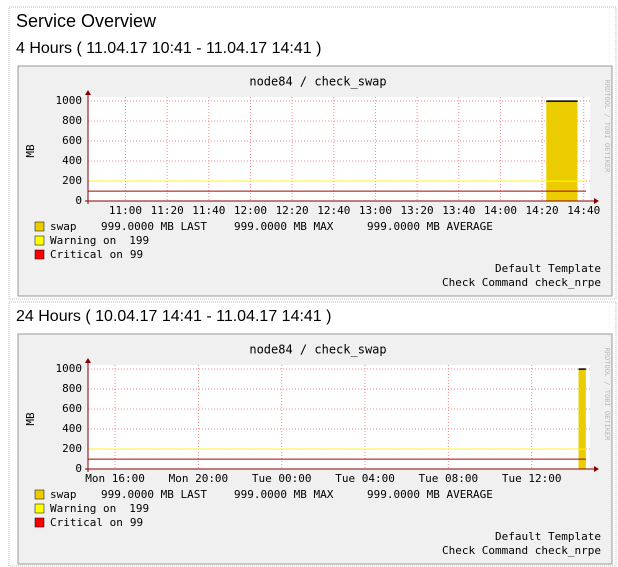 Image resolution: width=618 pixels, height=567 pixels. What do you see at coordinates (417, 210) in the screenshot?
I see `x-tick-label: 13:20` at bounding box center [417, 210].